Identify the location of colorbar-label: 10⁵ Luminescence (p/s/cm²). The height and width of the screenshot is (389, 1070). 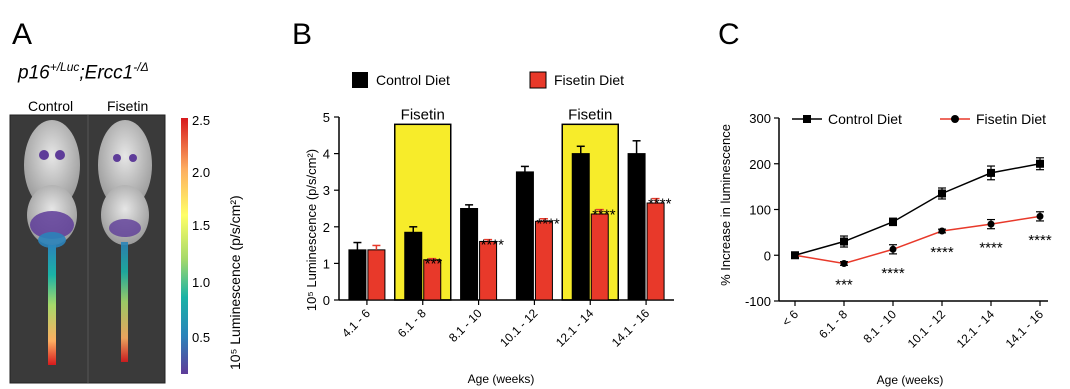
(235, 282).